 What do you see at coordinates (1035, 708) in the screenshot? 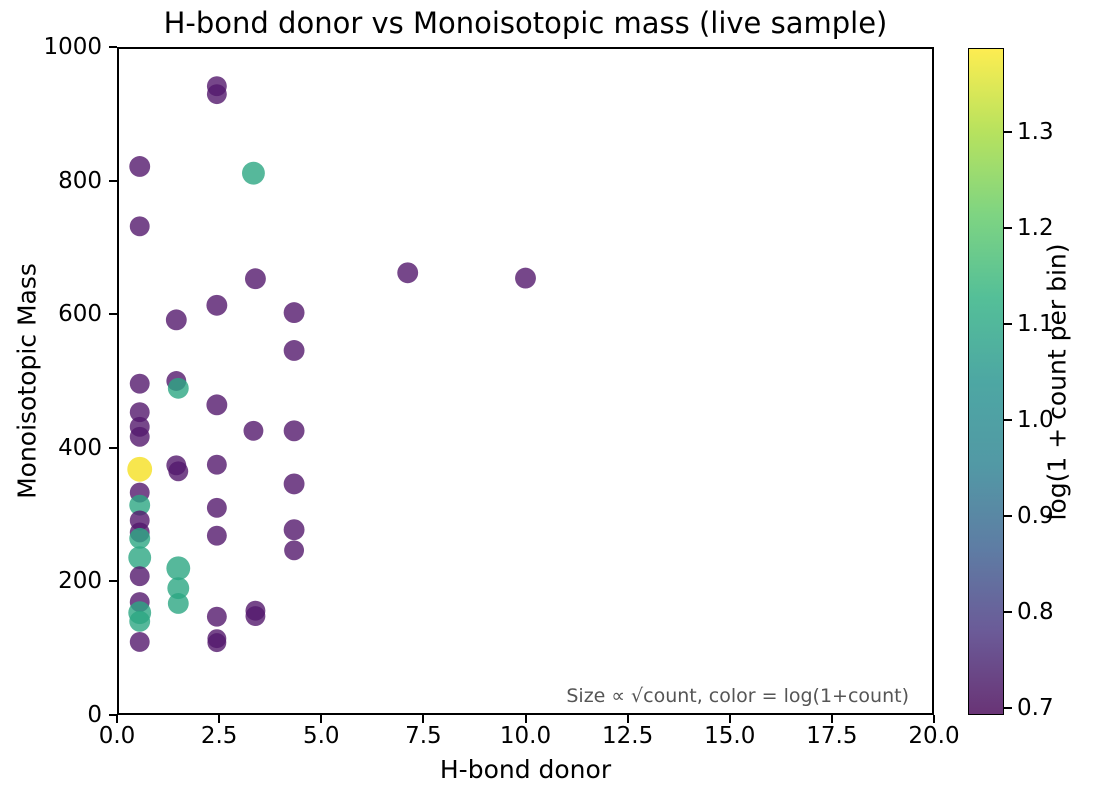
I see `colorbar-tick-label: 0.7` at bounding box center [1035, 708].